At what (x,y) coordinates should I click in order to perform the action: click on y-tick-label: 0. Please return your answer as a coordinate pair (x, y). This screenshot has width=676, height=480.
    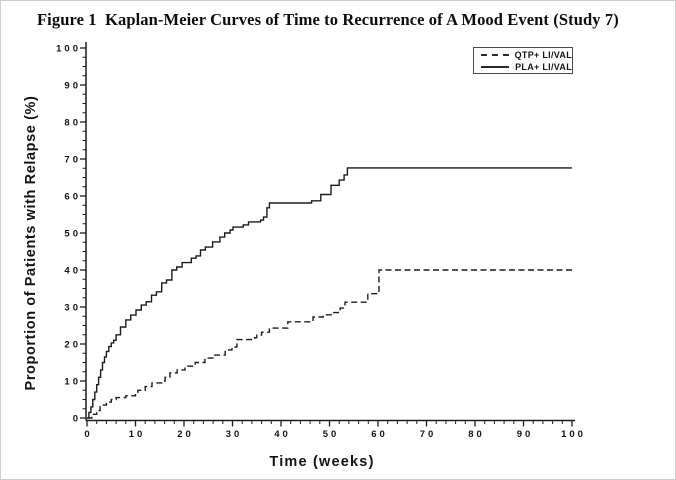
    Looking at the image, I should click on (77, 419).